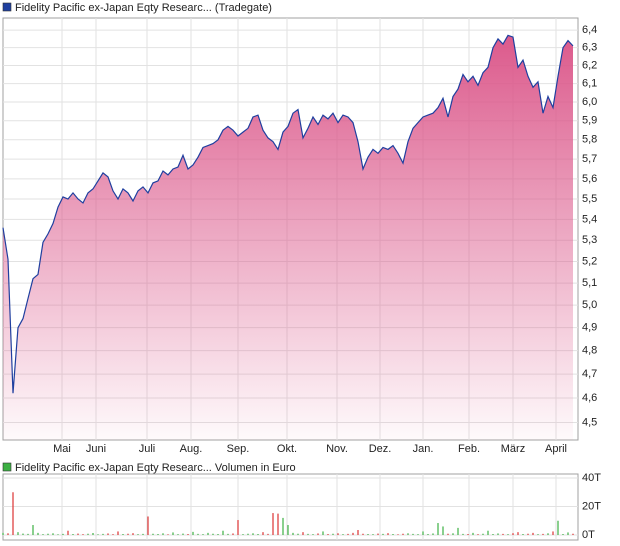 The image size is (620, 546). I want to click on x-tick-label: Okt., so click(287, 449).